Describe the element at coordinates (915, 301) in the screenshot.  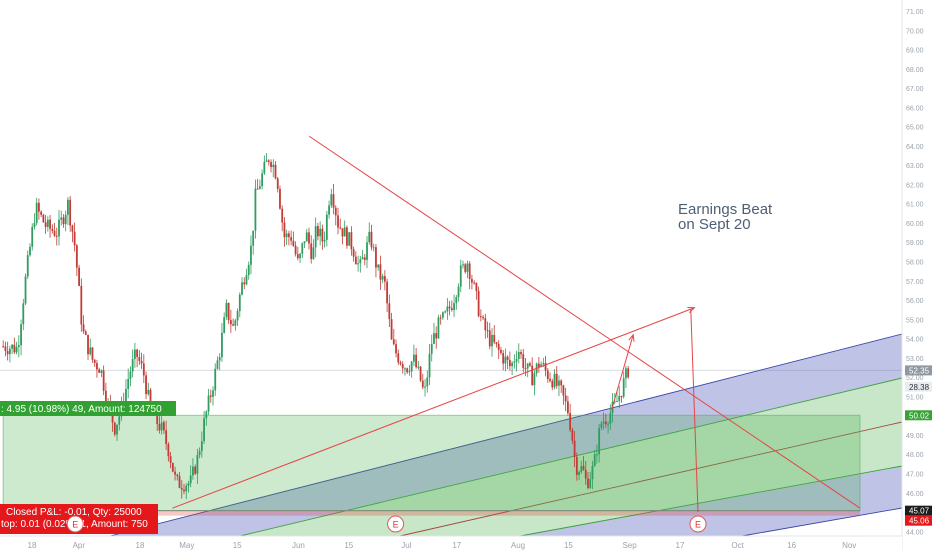
I see `y-tick-label: 56.00` at that location.